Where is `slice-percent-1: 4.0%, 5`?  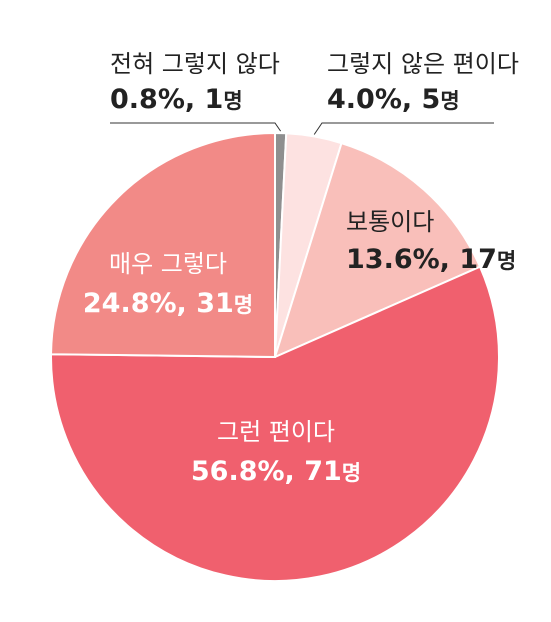 slice-percent-1: 4.0%, 5 is located at coordinates (383, 99).